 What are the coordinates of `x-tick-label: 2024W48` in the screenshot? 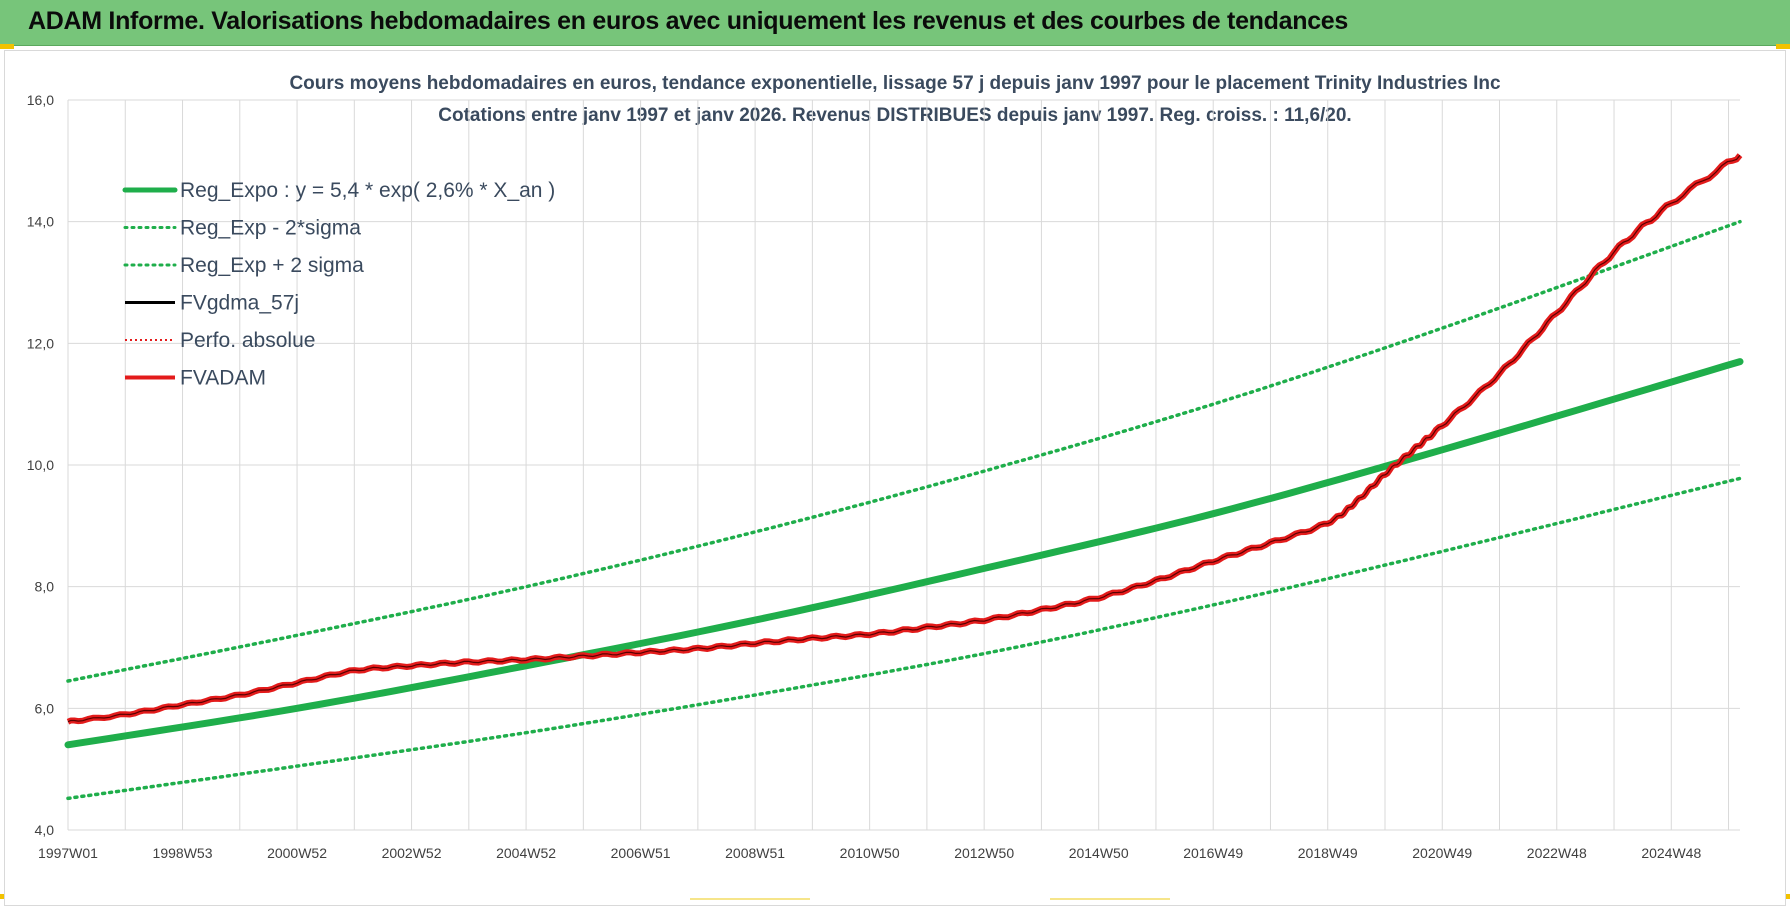 It's located at (1671, 853).